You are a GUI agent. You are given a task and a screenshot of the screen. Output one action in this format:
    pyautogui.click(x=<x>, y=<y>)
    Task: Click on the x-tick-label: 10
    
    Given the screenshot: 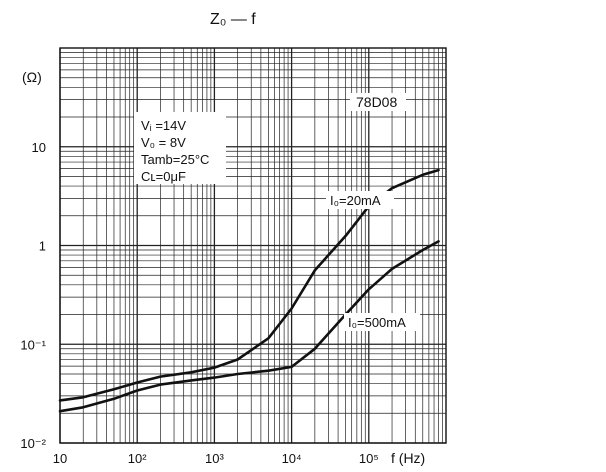 What is the action you would take?
    pyautogui.click(x=60, y=458)
    